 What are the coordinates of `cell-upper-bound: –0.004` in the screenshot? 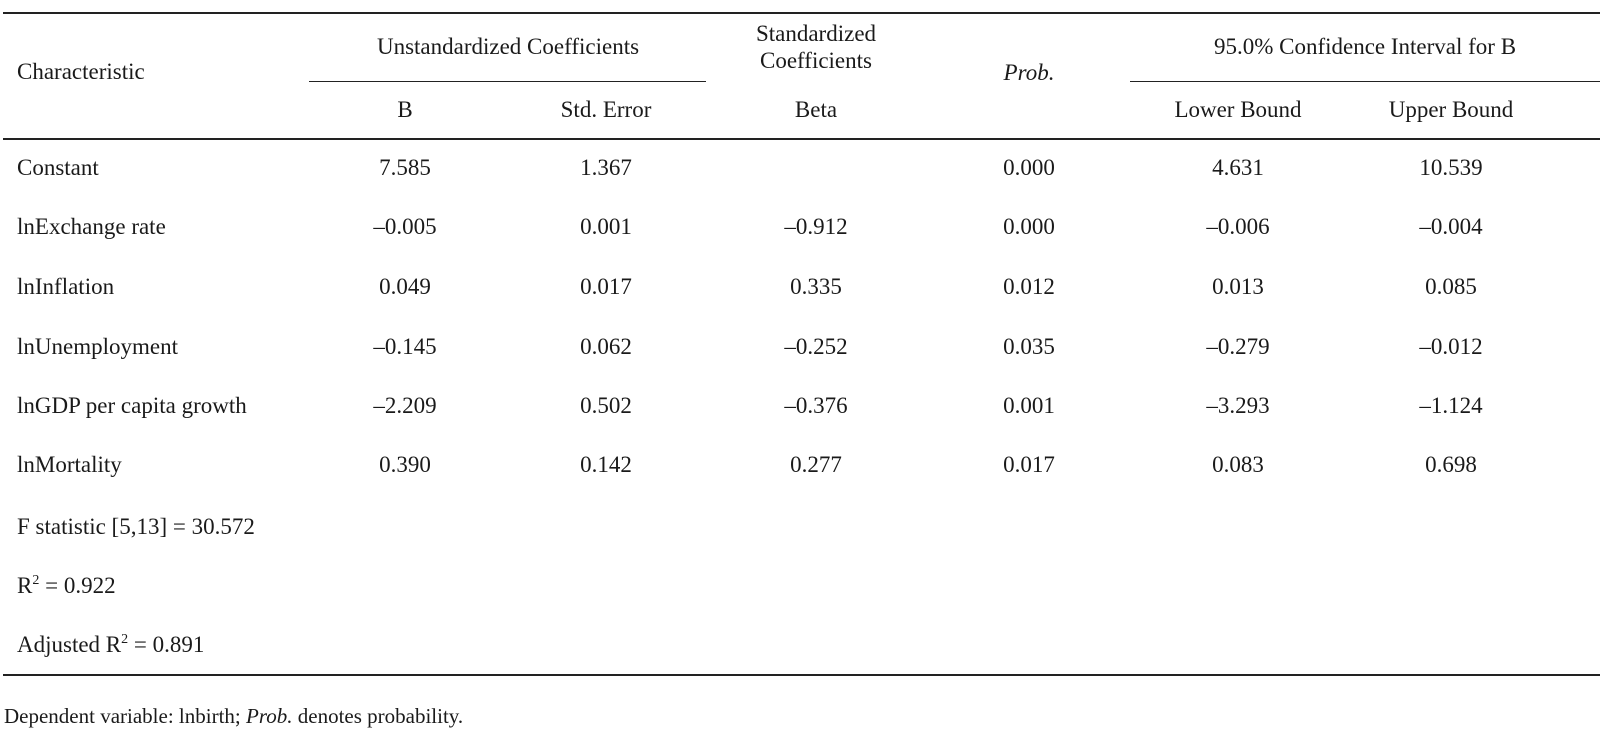 It's located at (1451, 226).